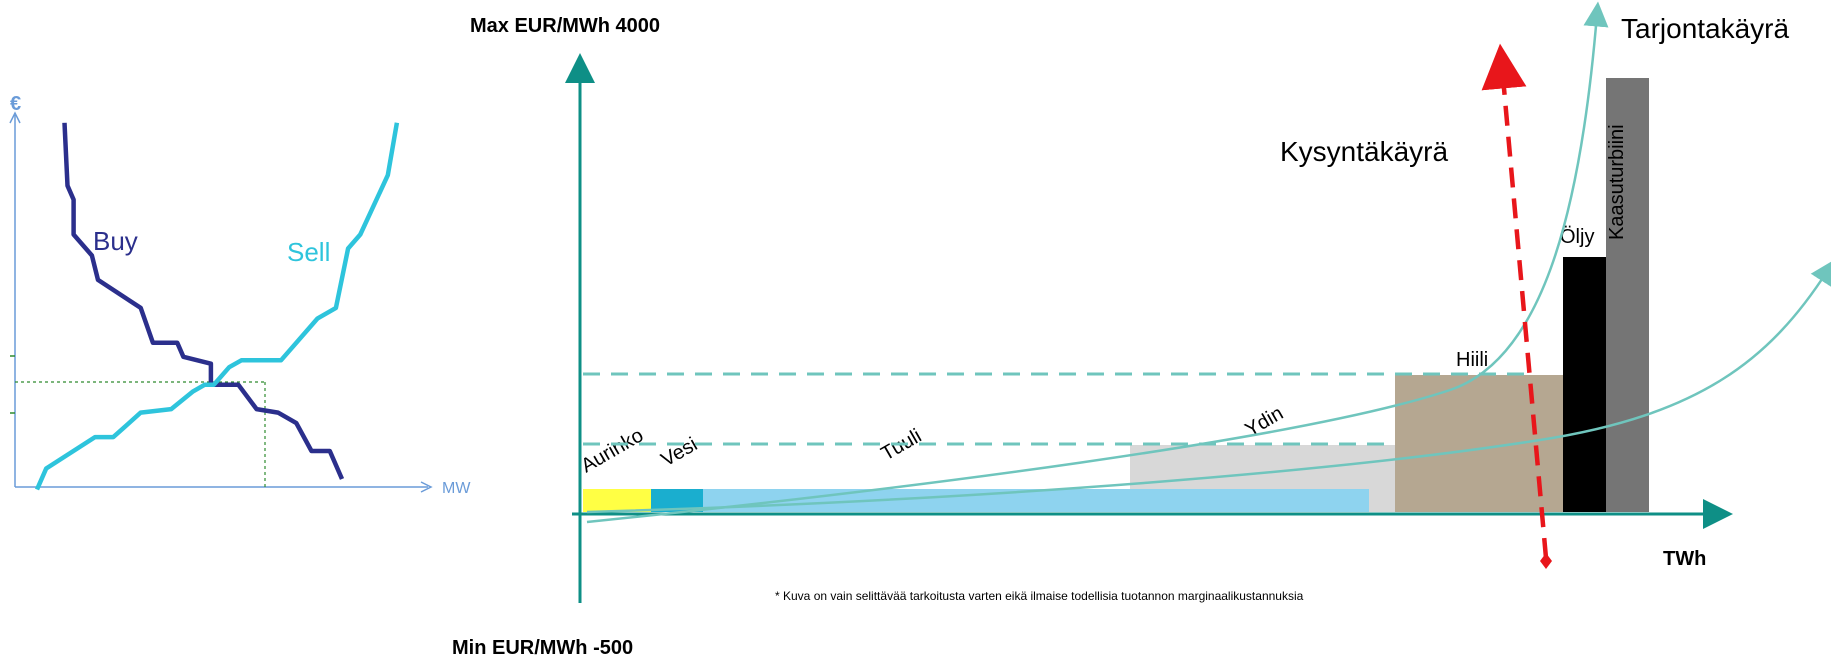 The image size is (1831, 657). I want to click on mini-y-axis-arrow, so click(15, 117).